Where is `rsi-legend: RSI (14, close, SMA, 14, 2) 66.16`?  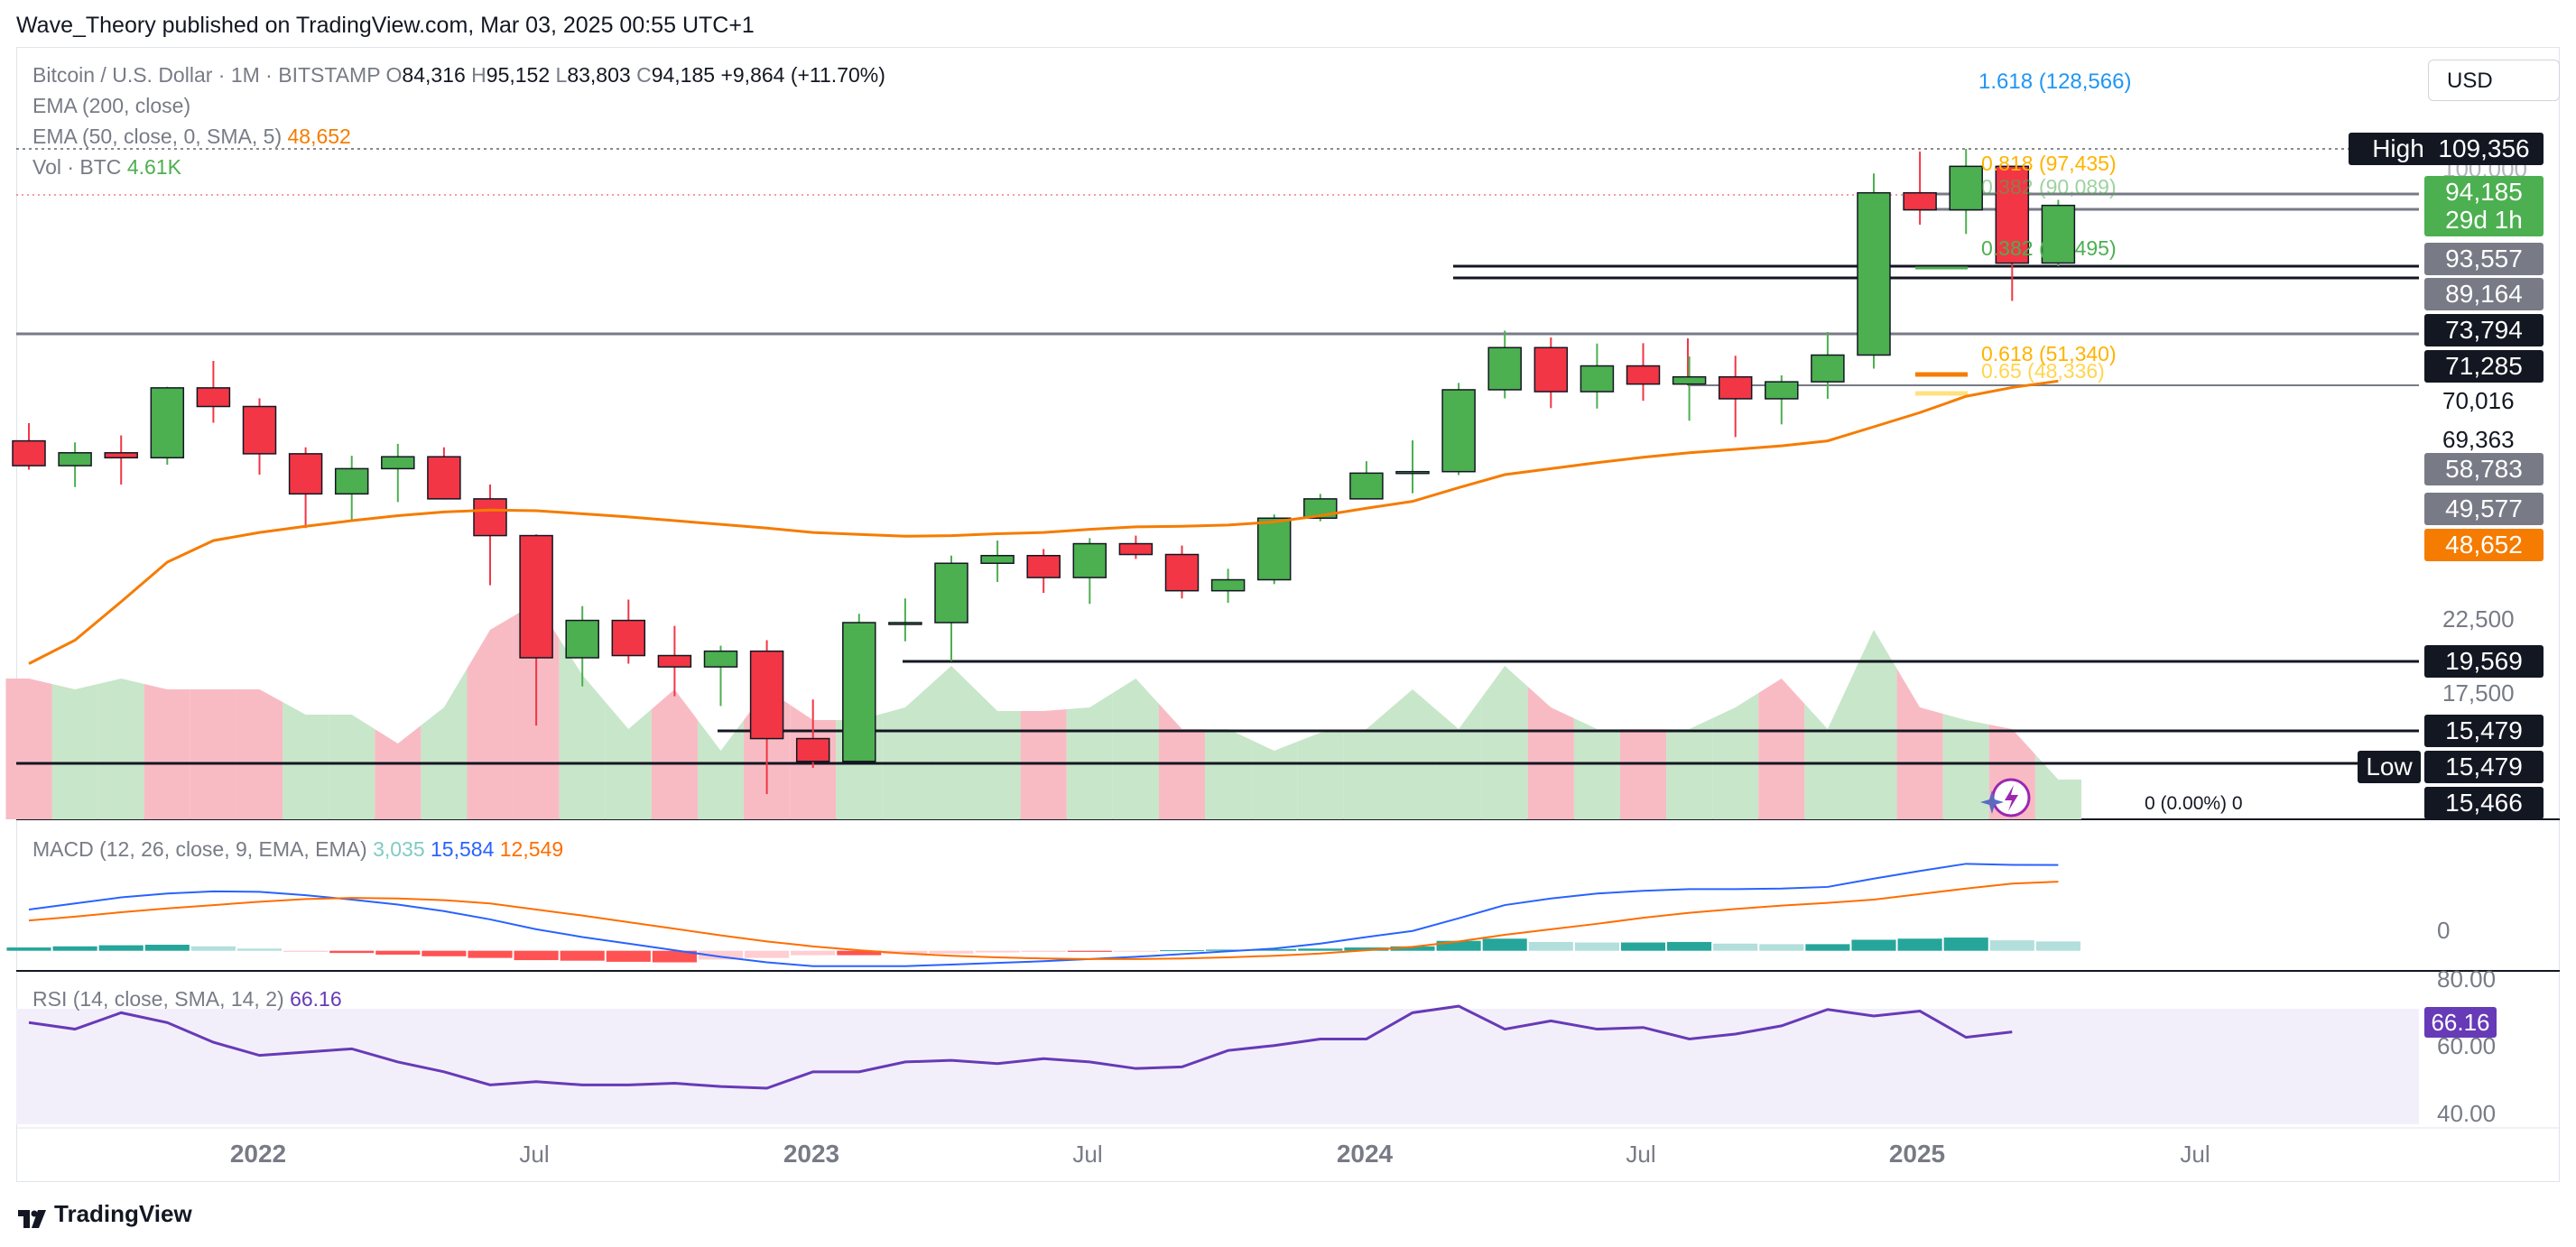 rsi-legend: RSI (14, close, SMA, 14, 2) 66.16 is located at coordinates (187, 999).